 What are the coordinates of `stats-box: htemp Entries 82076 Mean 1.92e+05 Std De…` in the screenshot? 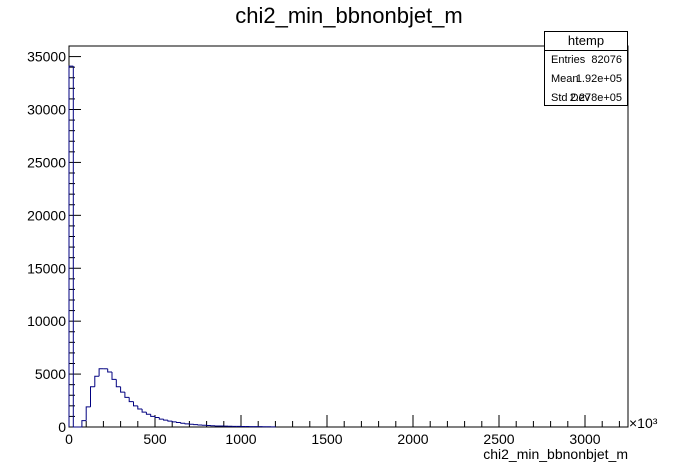 It's located at (586, 68).